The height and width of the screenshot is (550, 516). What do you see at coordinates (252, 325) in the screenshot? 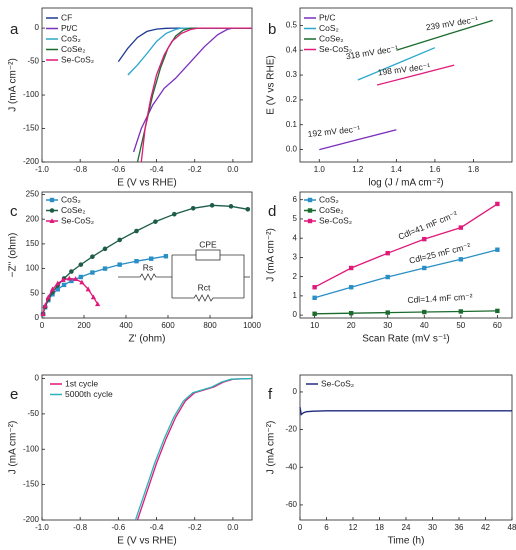
I see `x-tick-label: 1000` at bounding box center [252, 325].